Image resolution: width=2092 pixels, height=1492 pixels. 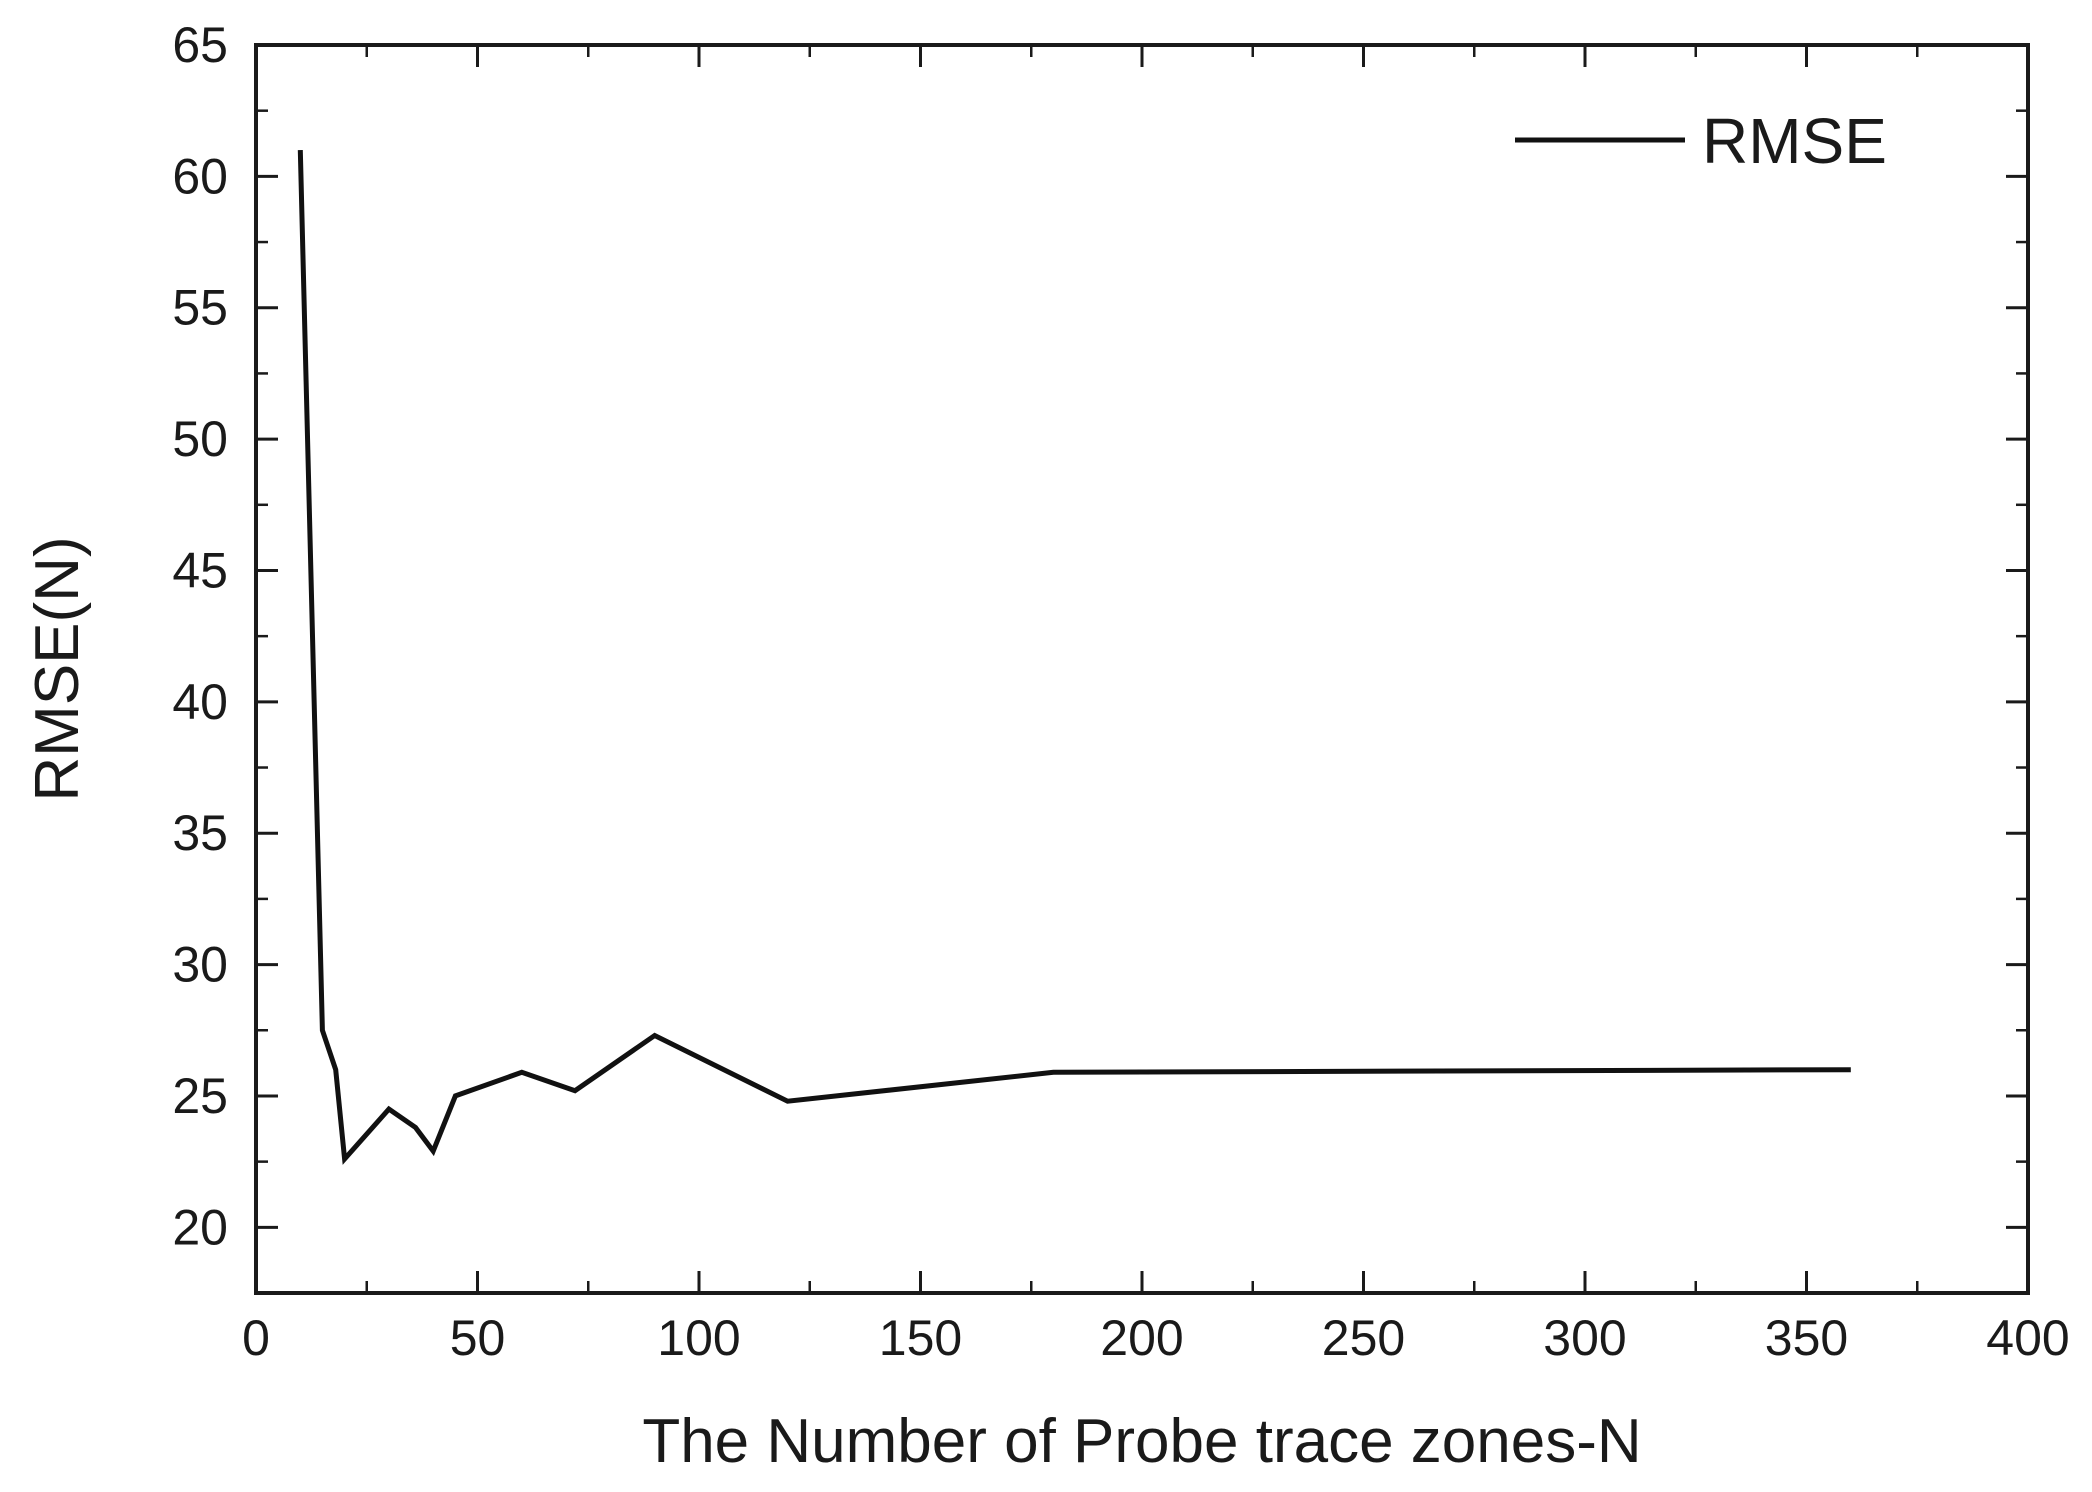 What do you see at coordinates (200, 570) in the screenshot?
I see `y-tick-label: 45` at bounding box center [200, 570].